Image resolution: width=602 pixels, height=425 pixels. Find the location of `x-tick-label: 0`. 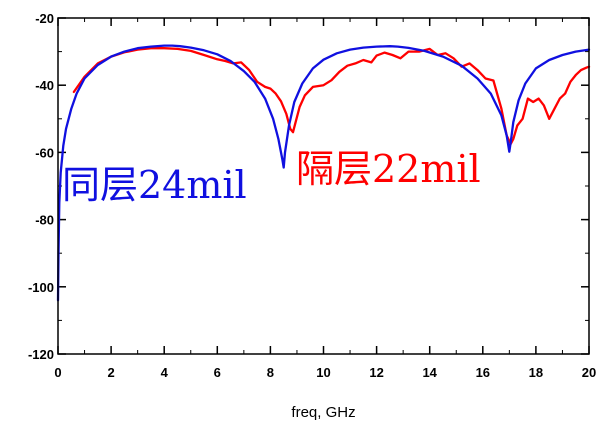

x-tick-label: 0 is located at coordinates (57, 372).